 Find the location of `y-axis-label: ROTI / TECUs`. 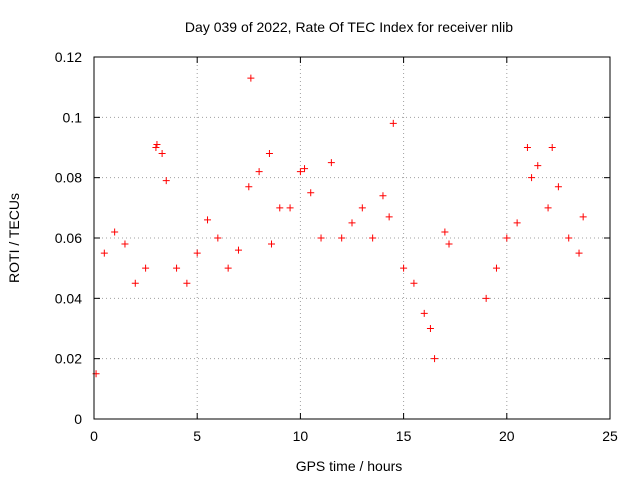

y-axis-label: ROTI / TECUs is located at coordinates (14, 238).